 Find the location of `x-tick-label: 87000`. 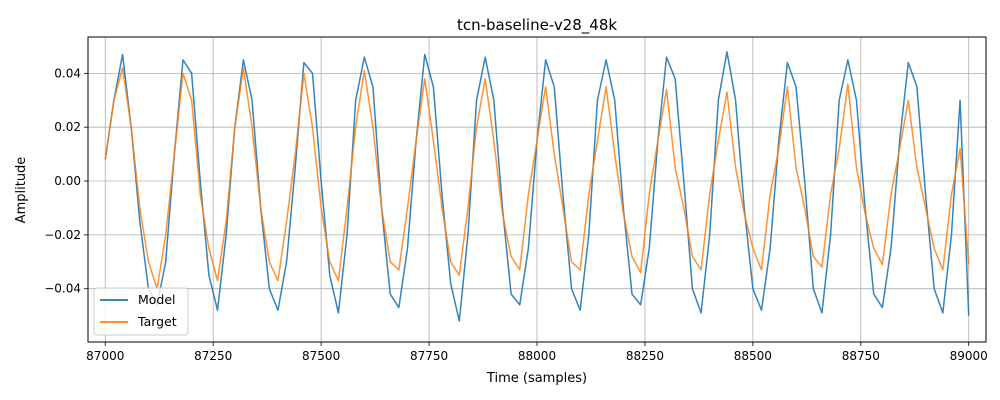

x-tick-label: 87000 is located at coordinates (105, 356).